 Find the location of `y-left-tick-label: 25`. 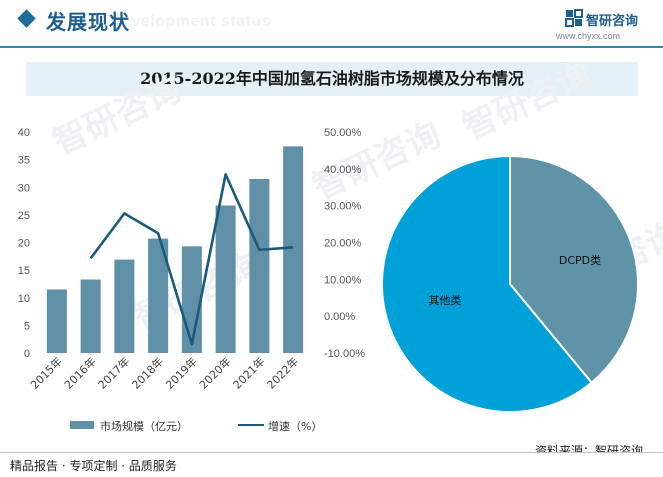

y-left-tick-label: 25 is located at coordinates (24, 216).